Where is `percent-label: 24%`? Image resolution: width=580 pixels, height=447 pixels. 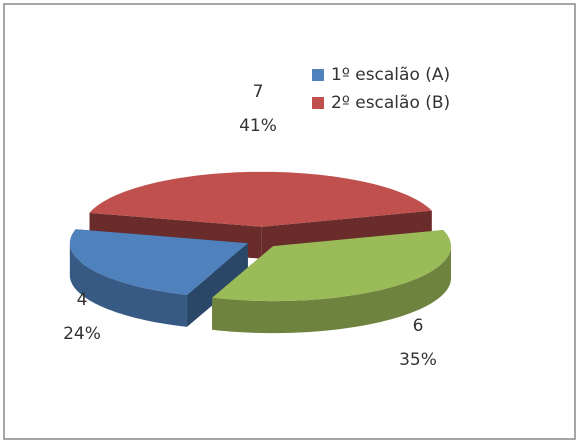
percent-label: 24% is located at coordinates (82, 334).